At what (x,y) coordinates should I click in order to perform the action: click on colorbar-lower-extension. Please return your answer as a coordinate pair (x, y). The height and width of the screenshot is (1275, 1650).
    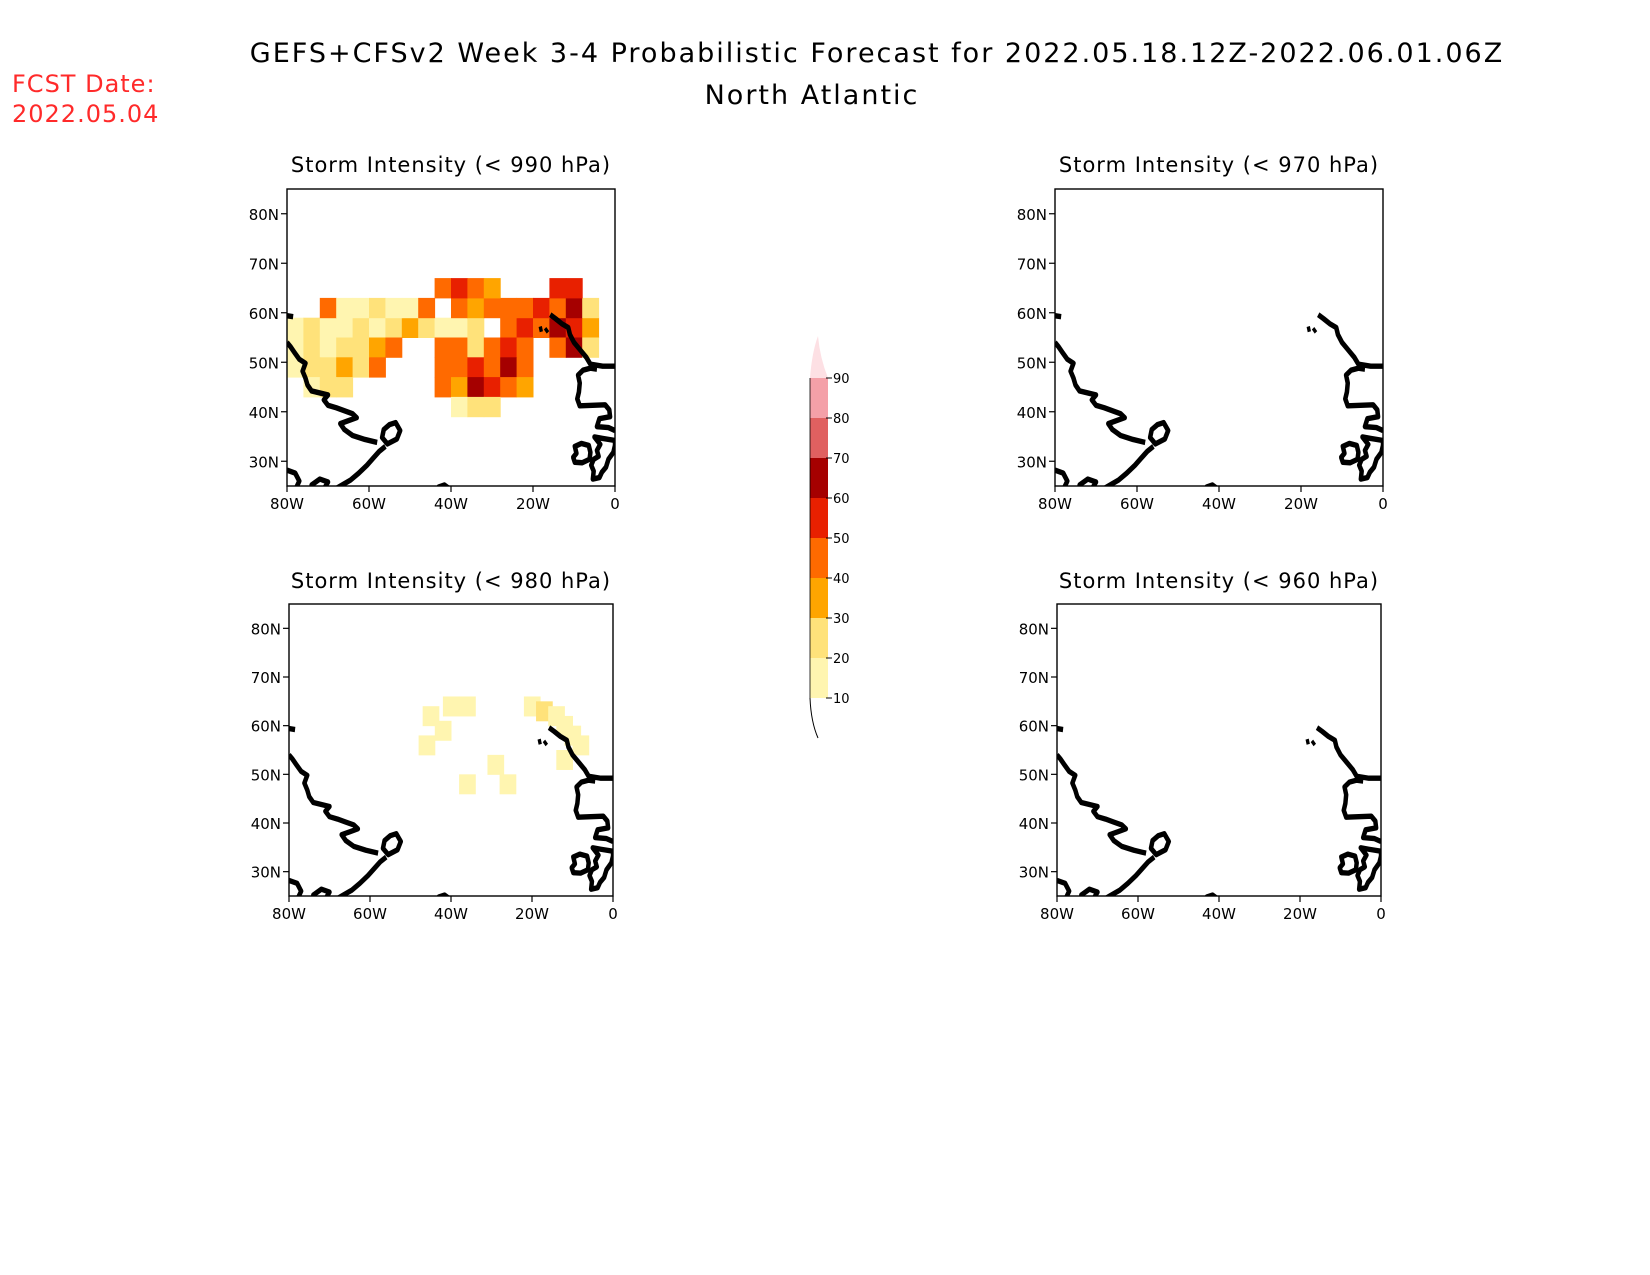
    Looking at the image, I should click on (814, 718).